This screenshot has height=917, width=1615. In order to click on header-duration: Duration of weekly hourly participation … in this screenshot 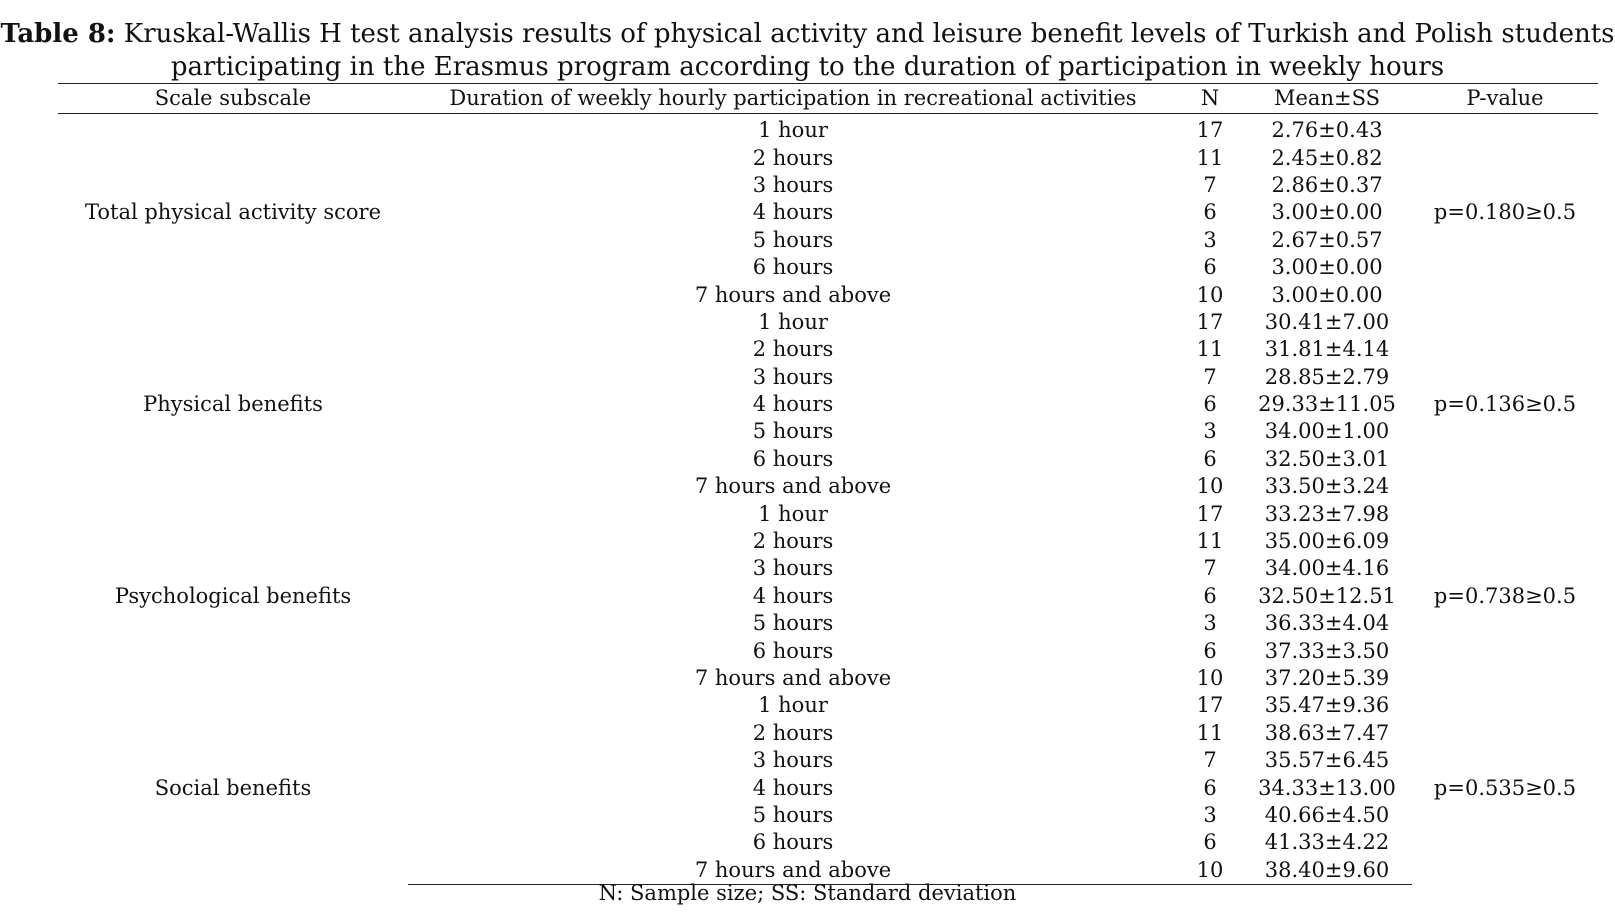, I will do `click(793, 98)`.